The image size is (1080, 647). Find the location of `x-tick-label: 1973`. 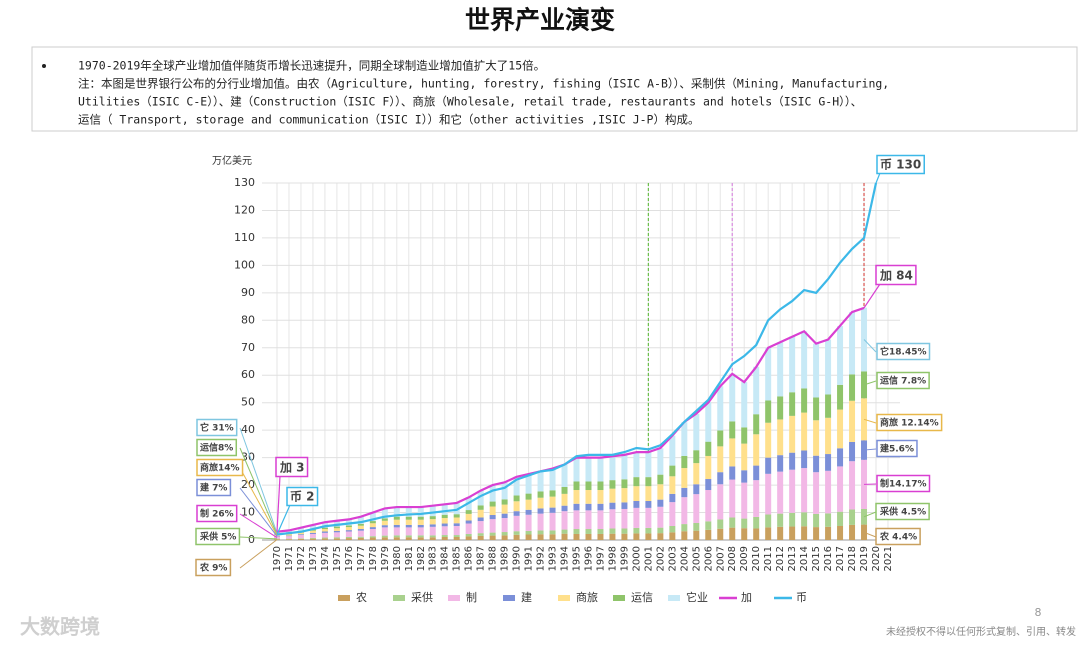

x-tick-label: 1973 is located at coordinates (313, 558).